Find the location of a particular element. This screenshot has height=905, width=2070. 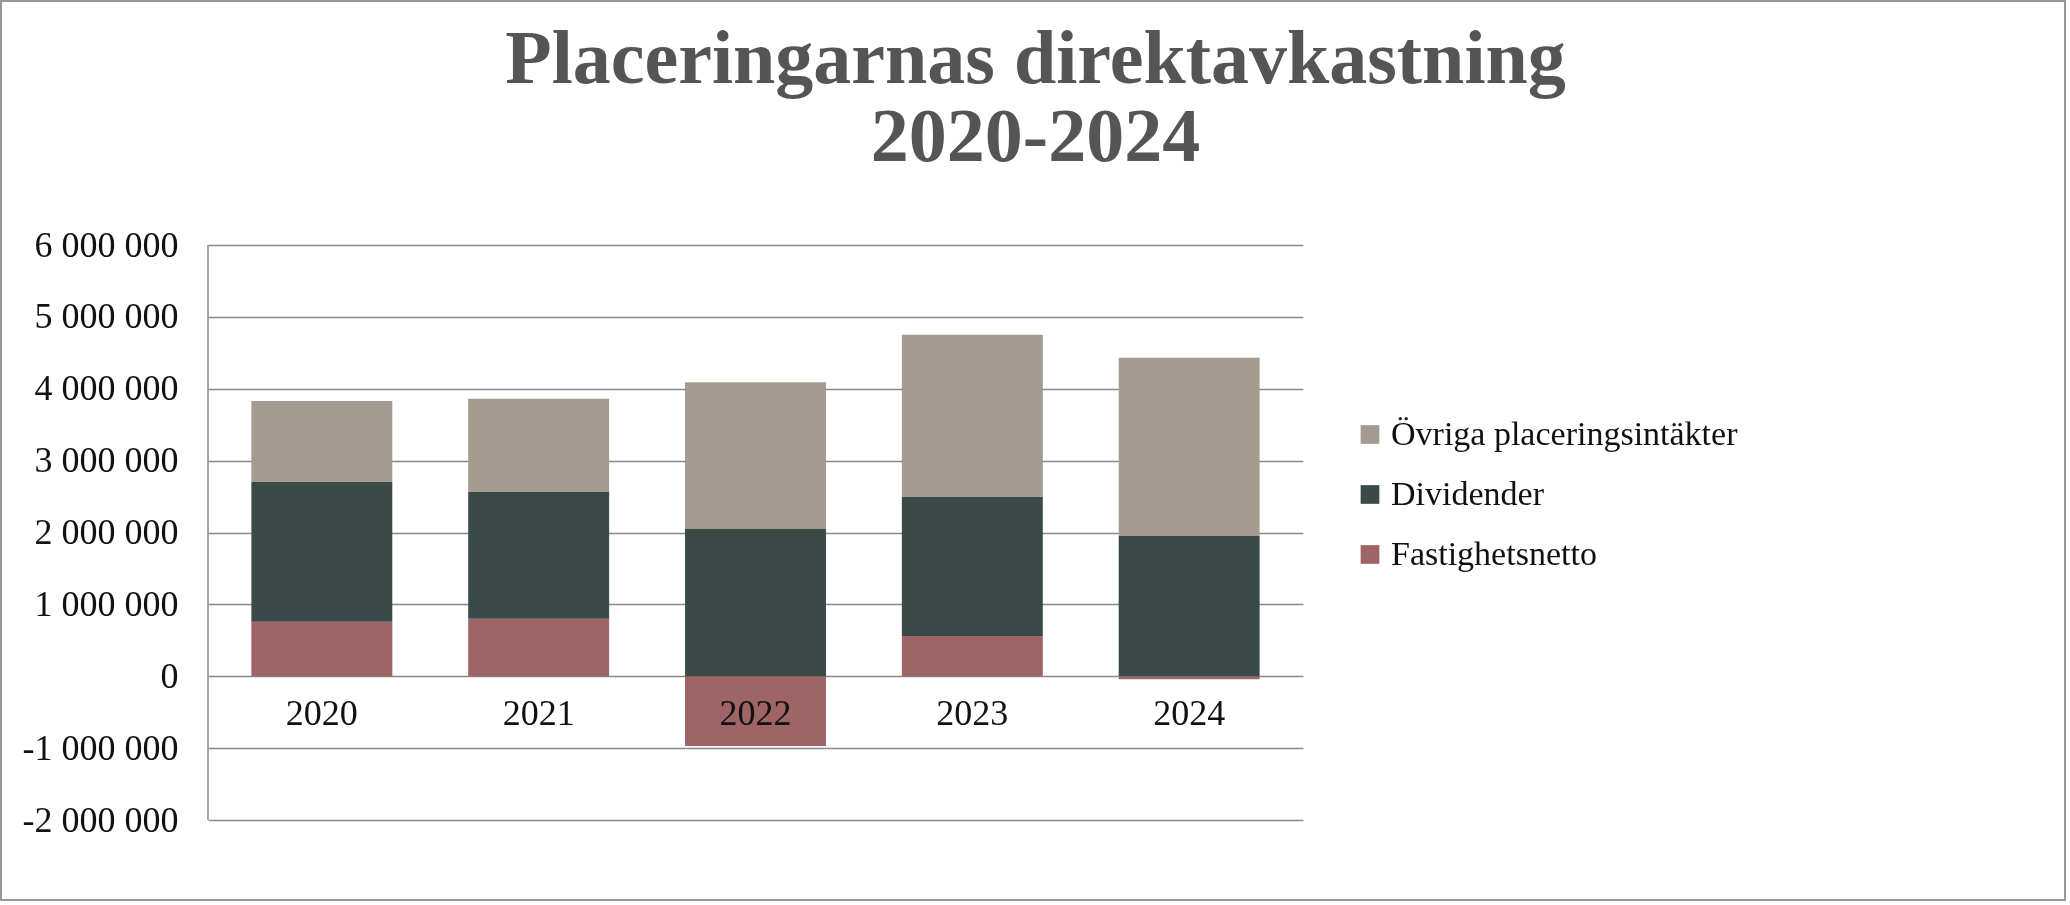

y-tick-label: 6 000 000 is located at coordinates (106, 244).